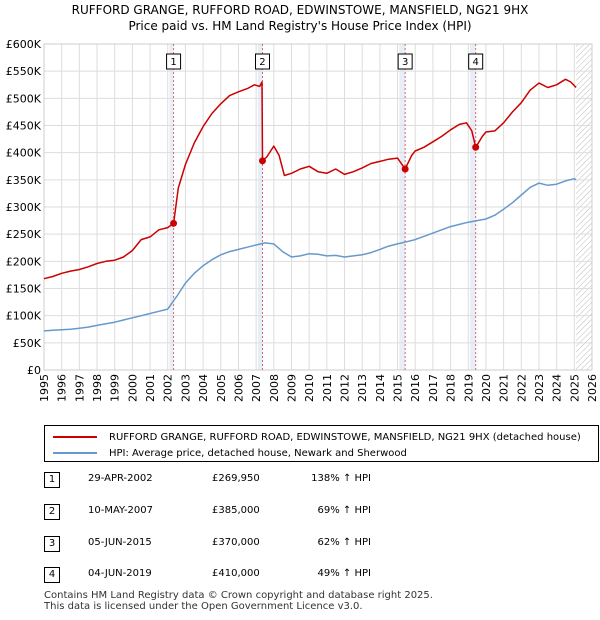 Image resolution: width=600 pixels, height=620 pixels. What do you see at coordinates (24, 71) in the screenshot?
I see `y-tick-label: £550K` at bounding box center [24, 71].